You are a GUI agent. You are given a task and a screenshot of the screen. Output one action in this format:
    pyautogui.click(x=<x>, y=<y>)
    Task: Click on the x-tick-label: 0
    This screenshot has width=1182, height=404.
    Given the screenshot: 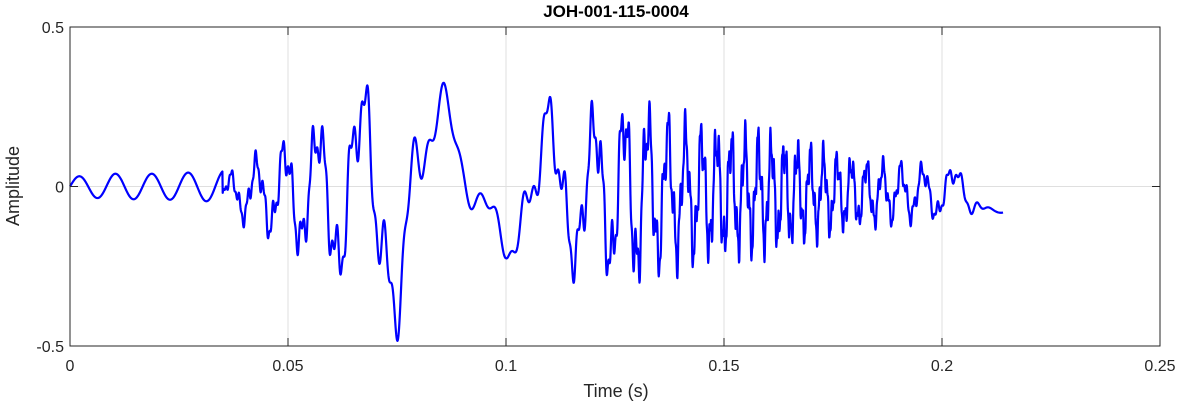 What is the action you would take?
    pyautogui.click(x=70, y=366)
    